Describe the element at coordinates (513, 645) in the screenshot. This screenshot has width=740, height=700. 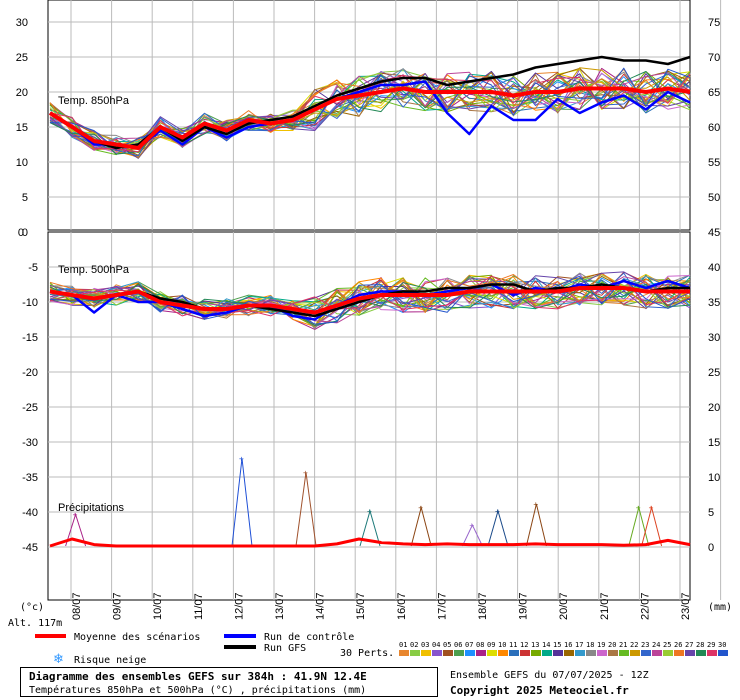
I see `member-number: 11` at that location.